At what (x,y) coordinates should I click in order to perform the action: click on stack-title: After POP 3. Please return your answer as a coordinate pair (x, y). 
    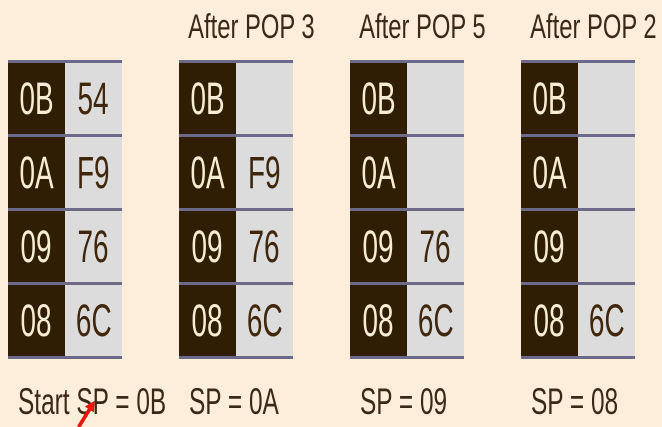
    Looking at the image, I should click on (251, 27).